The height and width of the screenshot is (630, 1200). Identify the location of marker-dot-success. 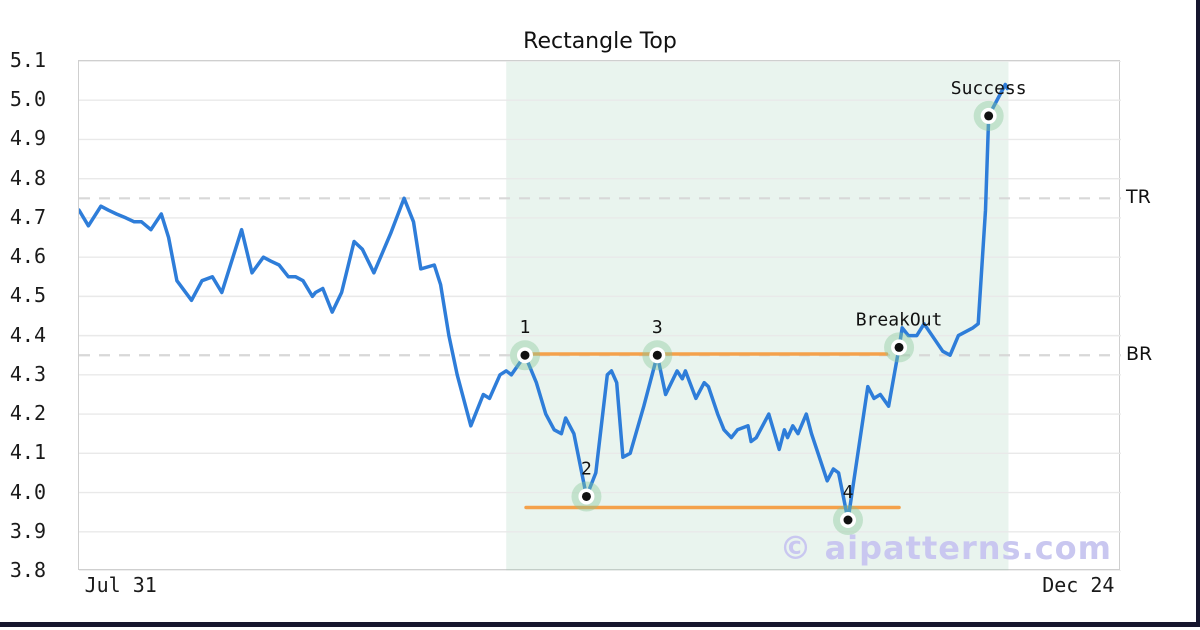
(989, 116).